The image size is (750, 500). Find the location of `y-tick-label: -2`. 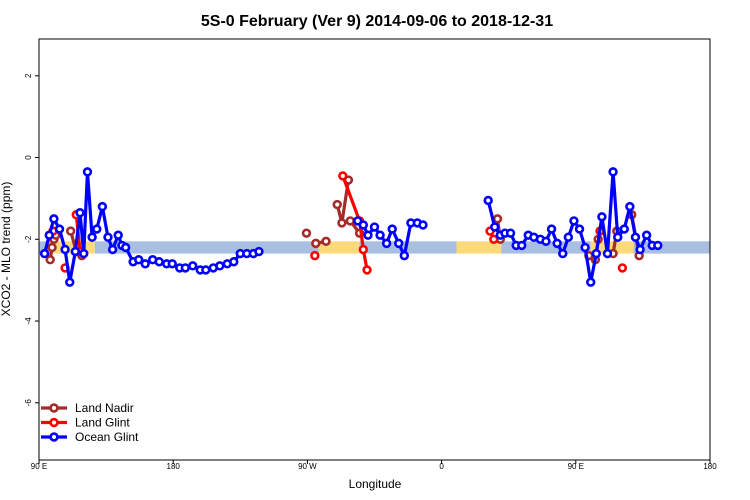

y-tick-label: -2 is located at coordinates (28, 239).